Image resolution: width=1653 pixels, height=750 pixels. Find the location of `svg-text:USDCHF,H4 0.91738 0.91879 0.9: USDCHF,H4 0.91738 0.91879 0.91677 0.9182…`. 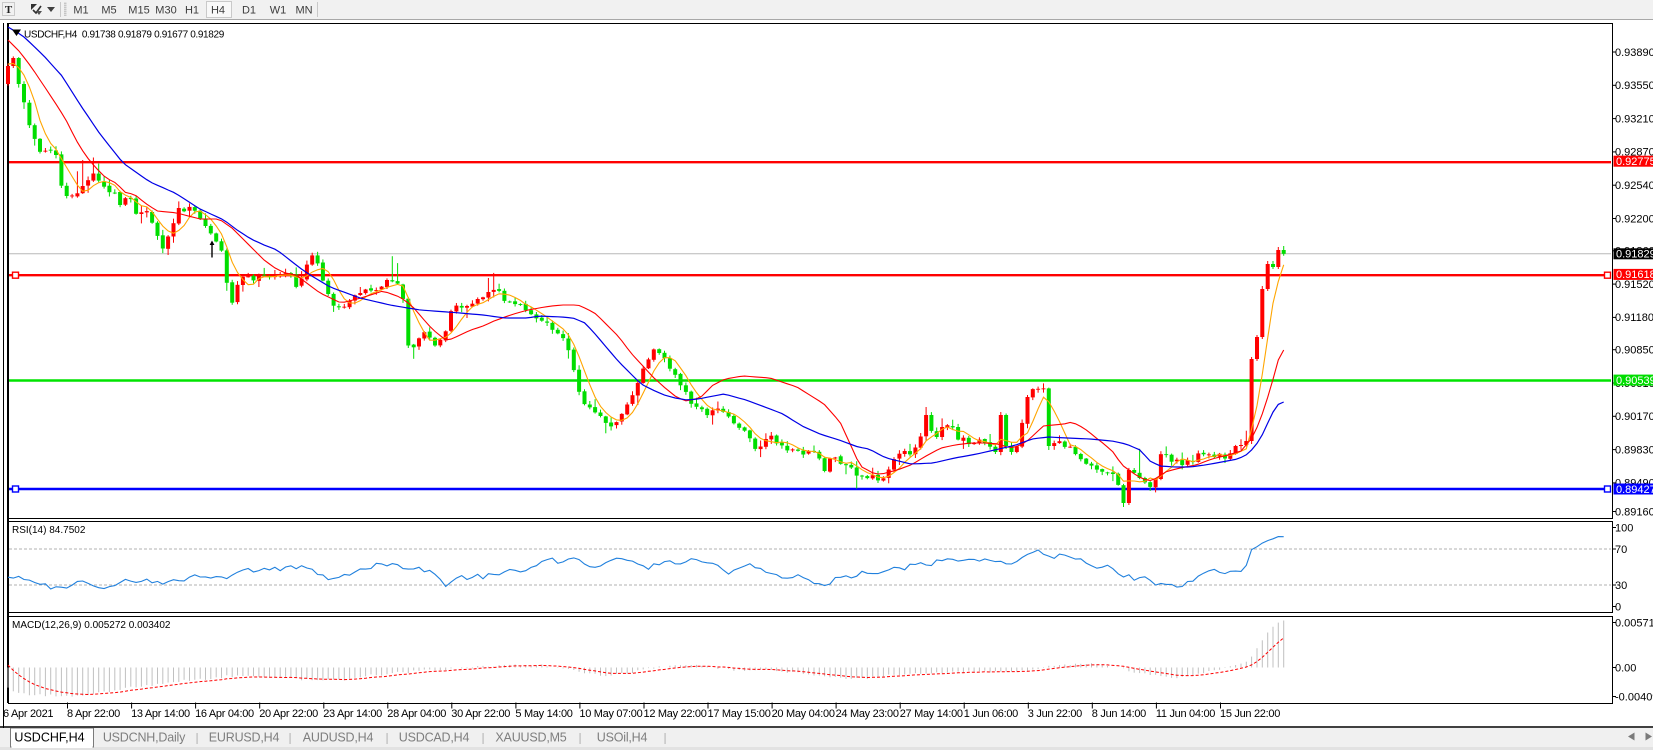

svg-text:USDCHF,H4 0.91738 0.91879 0.9: USDCHF,H4 0.91738 0.91879 0.91677 0.9182… is located at coordinates (124, 35).